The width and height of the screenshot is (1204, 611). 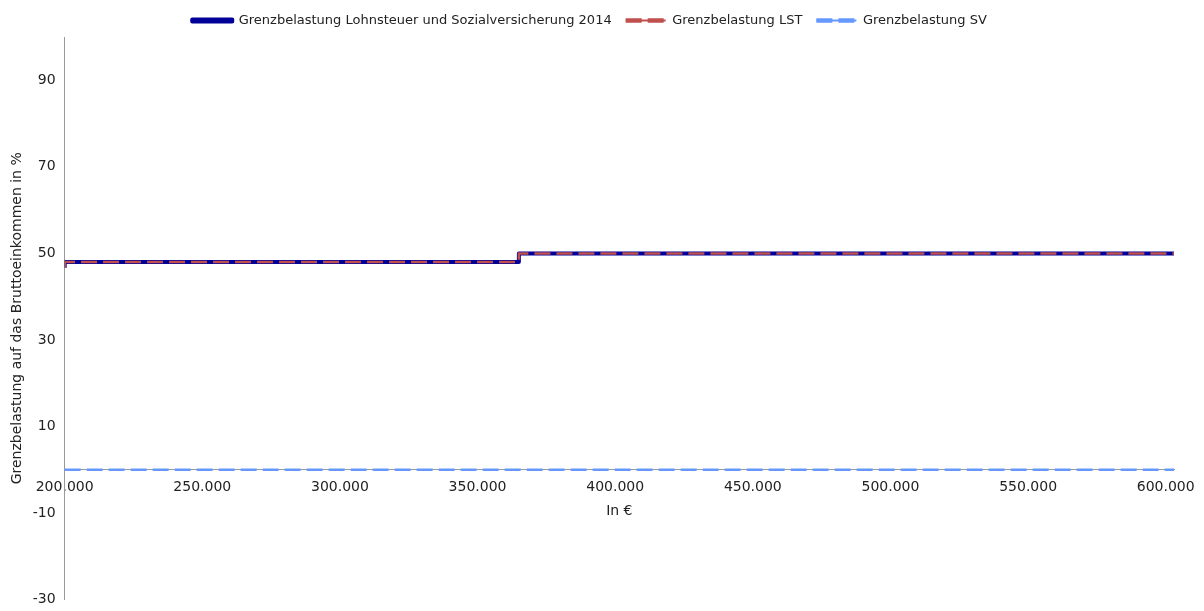 What do you see at coordinates (44, 511) in the screenshot?
I see `y-tick-label: -10` at bounding box center [44, 511].